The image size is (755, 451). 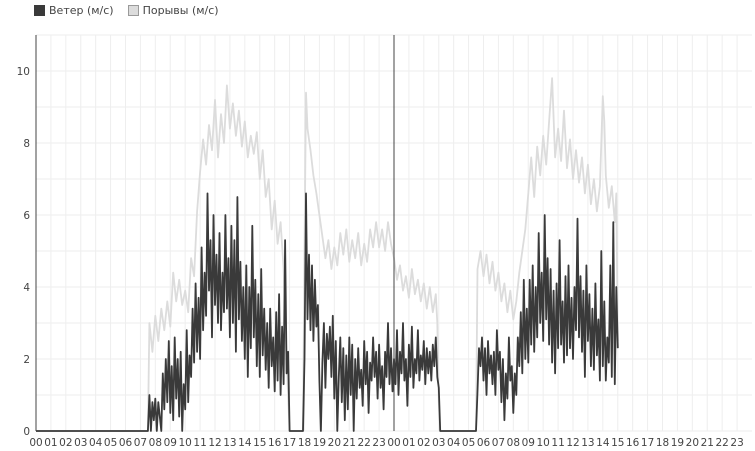 I want to click on legend-swatch-gust, so click(x=133, y=10).